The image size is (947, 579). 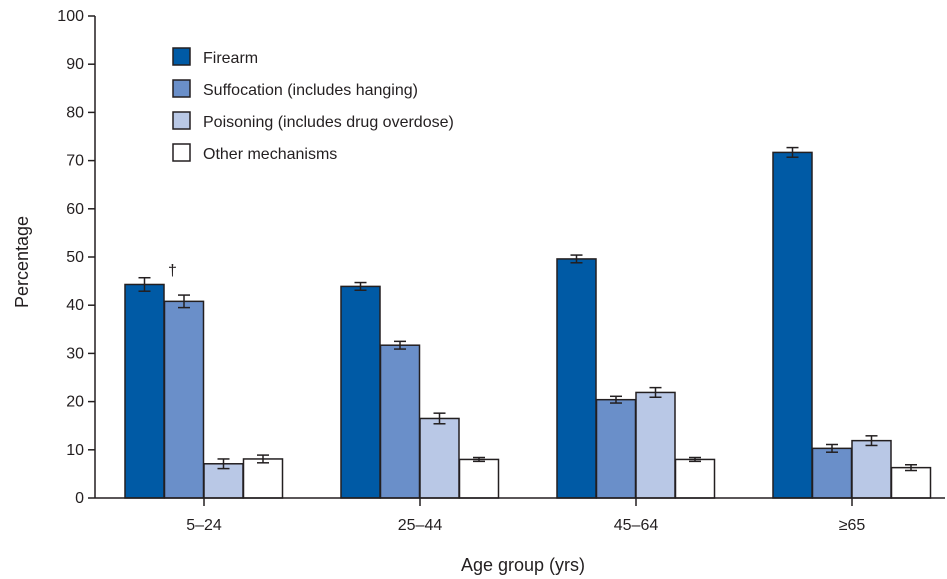 I want to click on y-tick-label: 70, so click(x=75, y=161).